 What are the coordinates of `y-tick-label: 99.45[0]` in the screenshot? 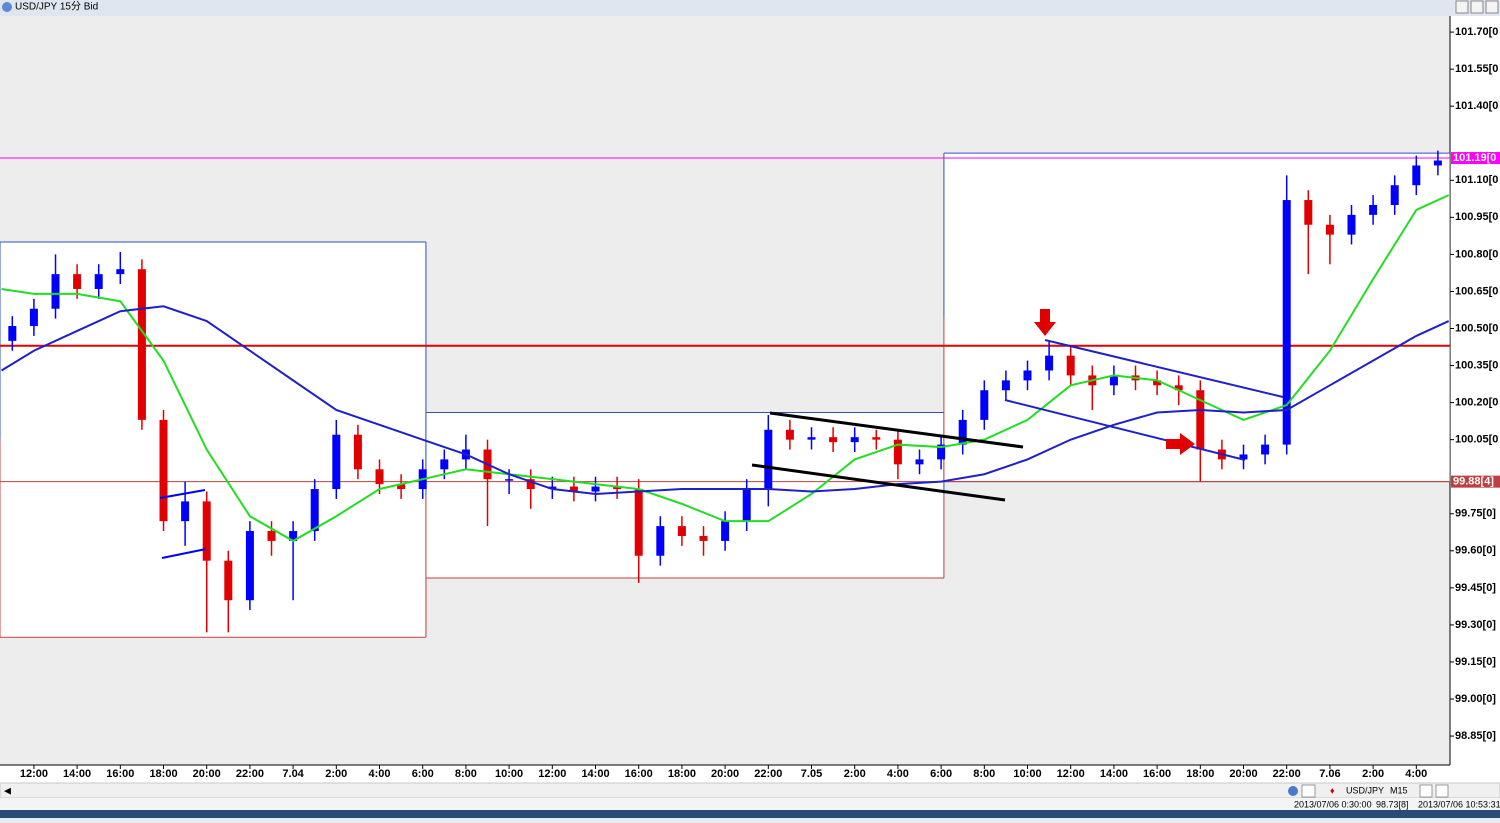 It's located at (1475, 588).